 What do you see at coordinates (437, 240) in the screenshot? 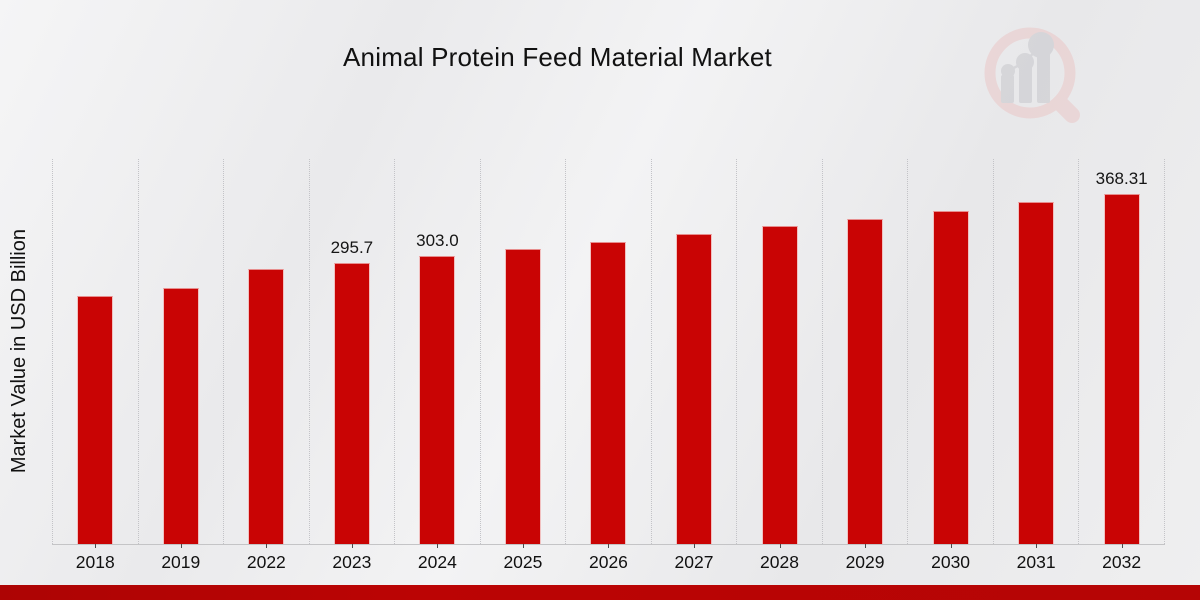
I see `bar-value-label-2024: 303.0` at bounding box center [437, 240].